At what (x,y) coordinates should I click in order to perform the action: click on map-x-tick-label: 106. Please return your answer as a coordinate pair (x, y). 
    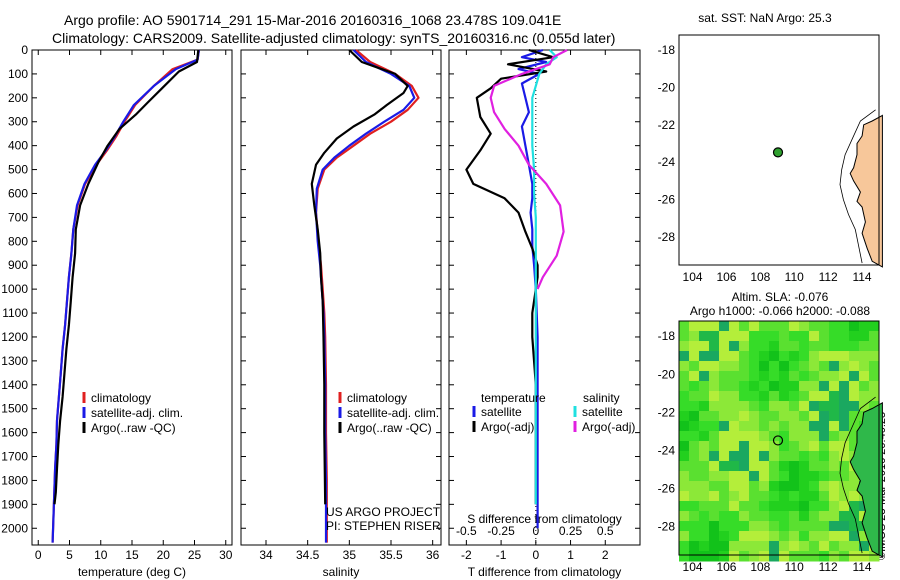
    Looking at the image, I should click on (726, 277).